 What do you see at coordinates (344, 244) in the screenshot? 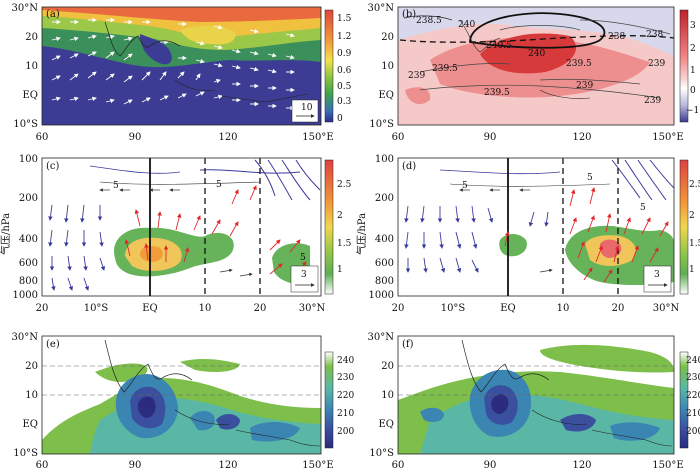
I see `colorbar-c-tick: 1.5` at bounding box center [344, 244].